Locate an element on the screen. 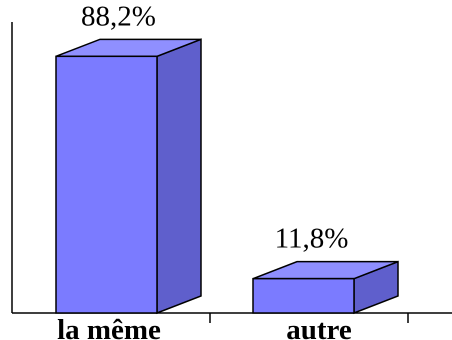 This screenshot has width=452, height=340. data-label-1: 11,8% is located at coordinates (312, 239).